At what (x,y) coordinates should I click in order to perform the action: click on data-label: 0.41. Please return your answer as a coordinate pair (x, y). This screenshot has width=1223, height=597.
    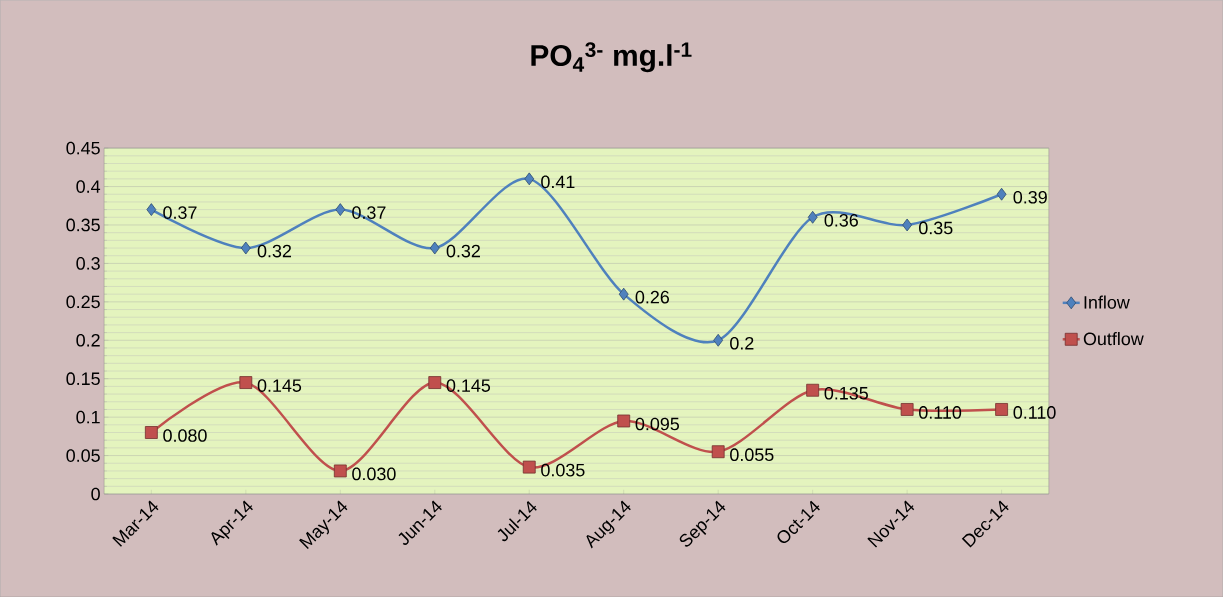
    Looking at the image, I should click on (558, 182).